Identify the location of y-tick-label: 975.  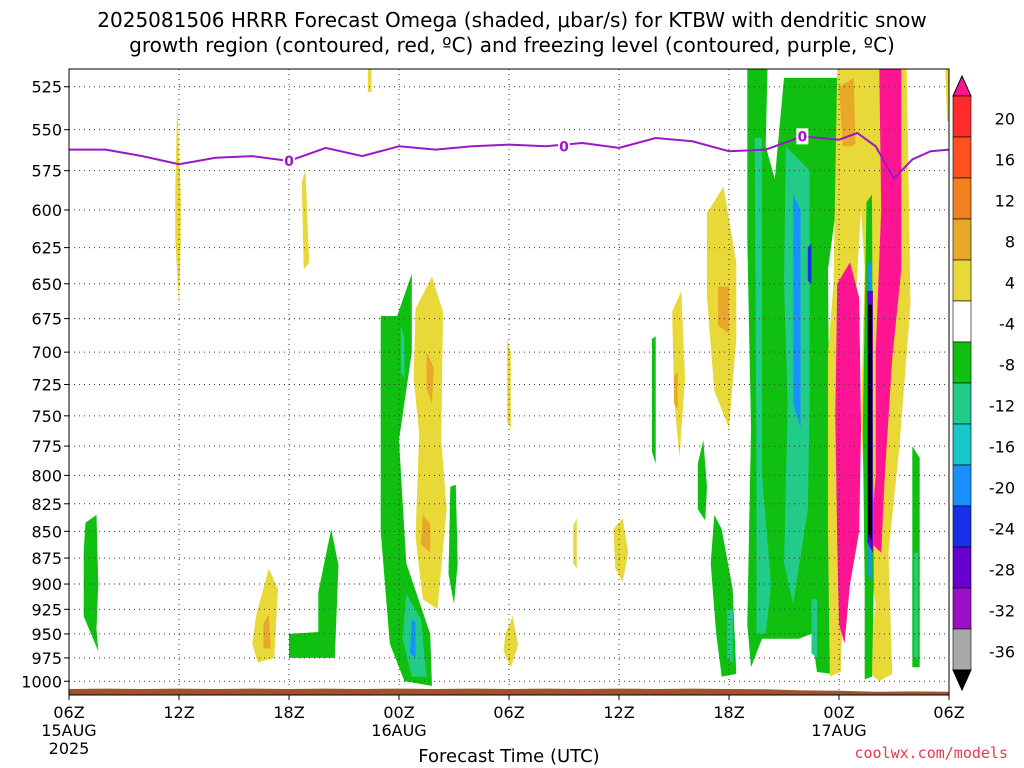
(46, 658).